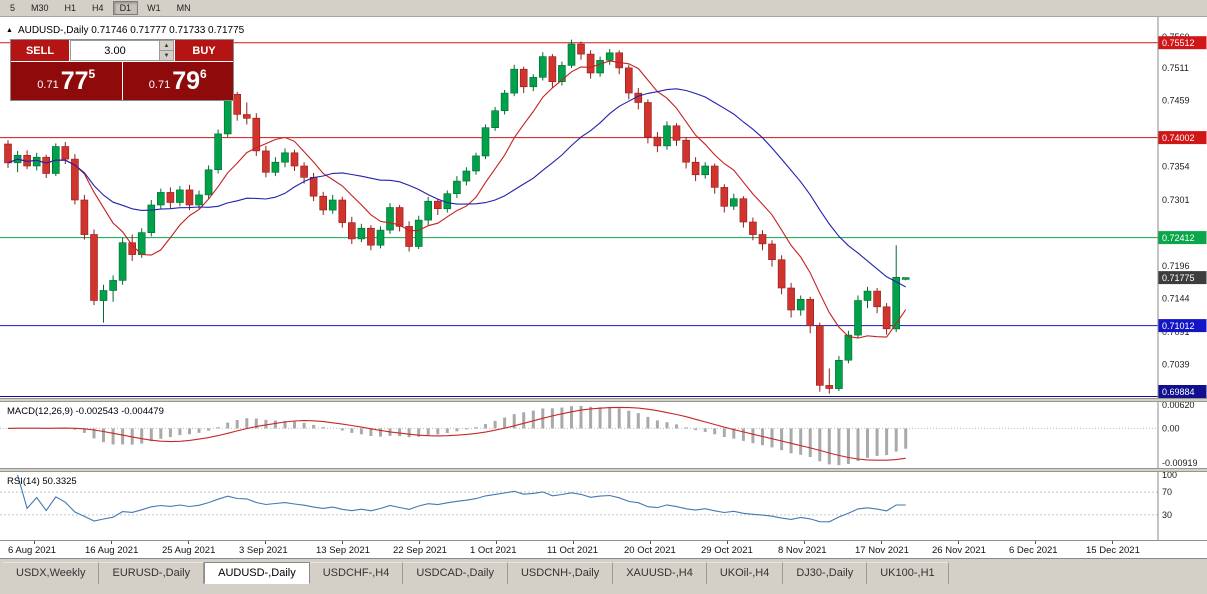  What do you see at coordinates (1113, 550) in the screenshot?
I see `date-label: 15 Dec 2021` at bounding box center [1113, 550].